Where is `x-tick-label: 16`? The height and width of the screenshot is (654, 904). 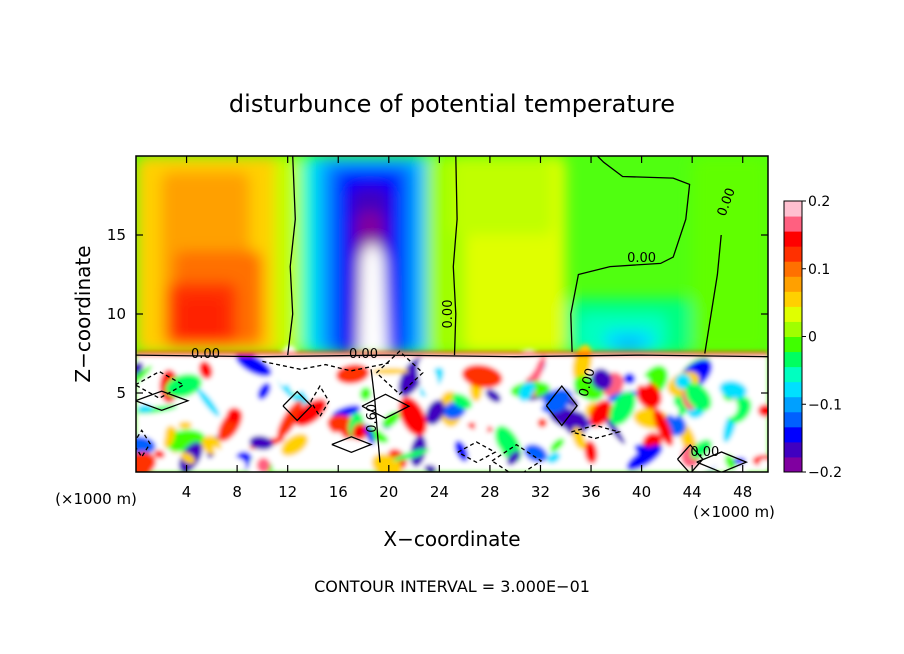
x-tick-label: 16 is located at coordinates (338, 492).